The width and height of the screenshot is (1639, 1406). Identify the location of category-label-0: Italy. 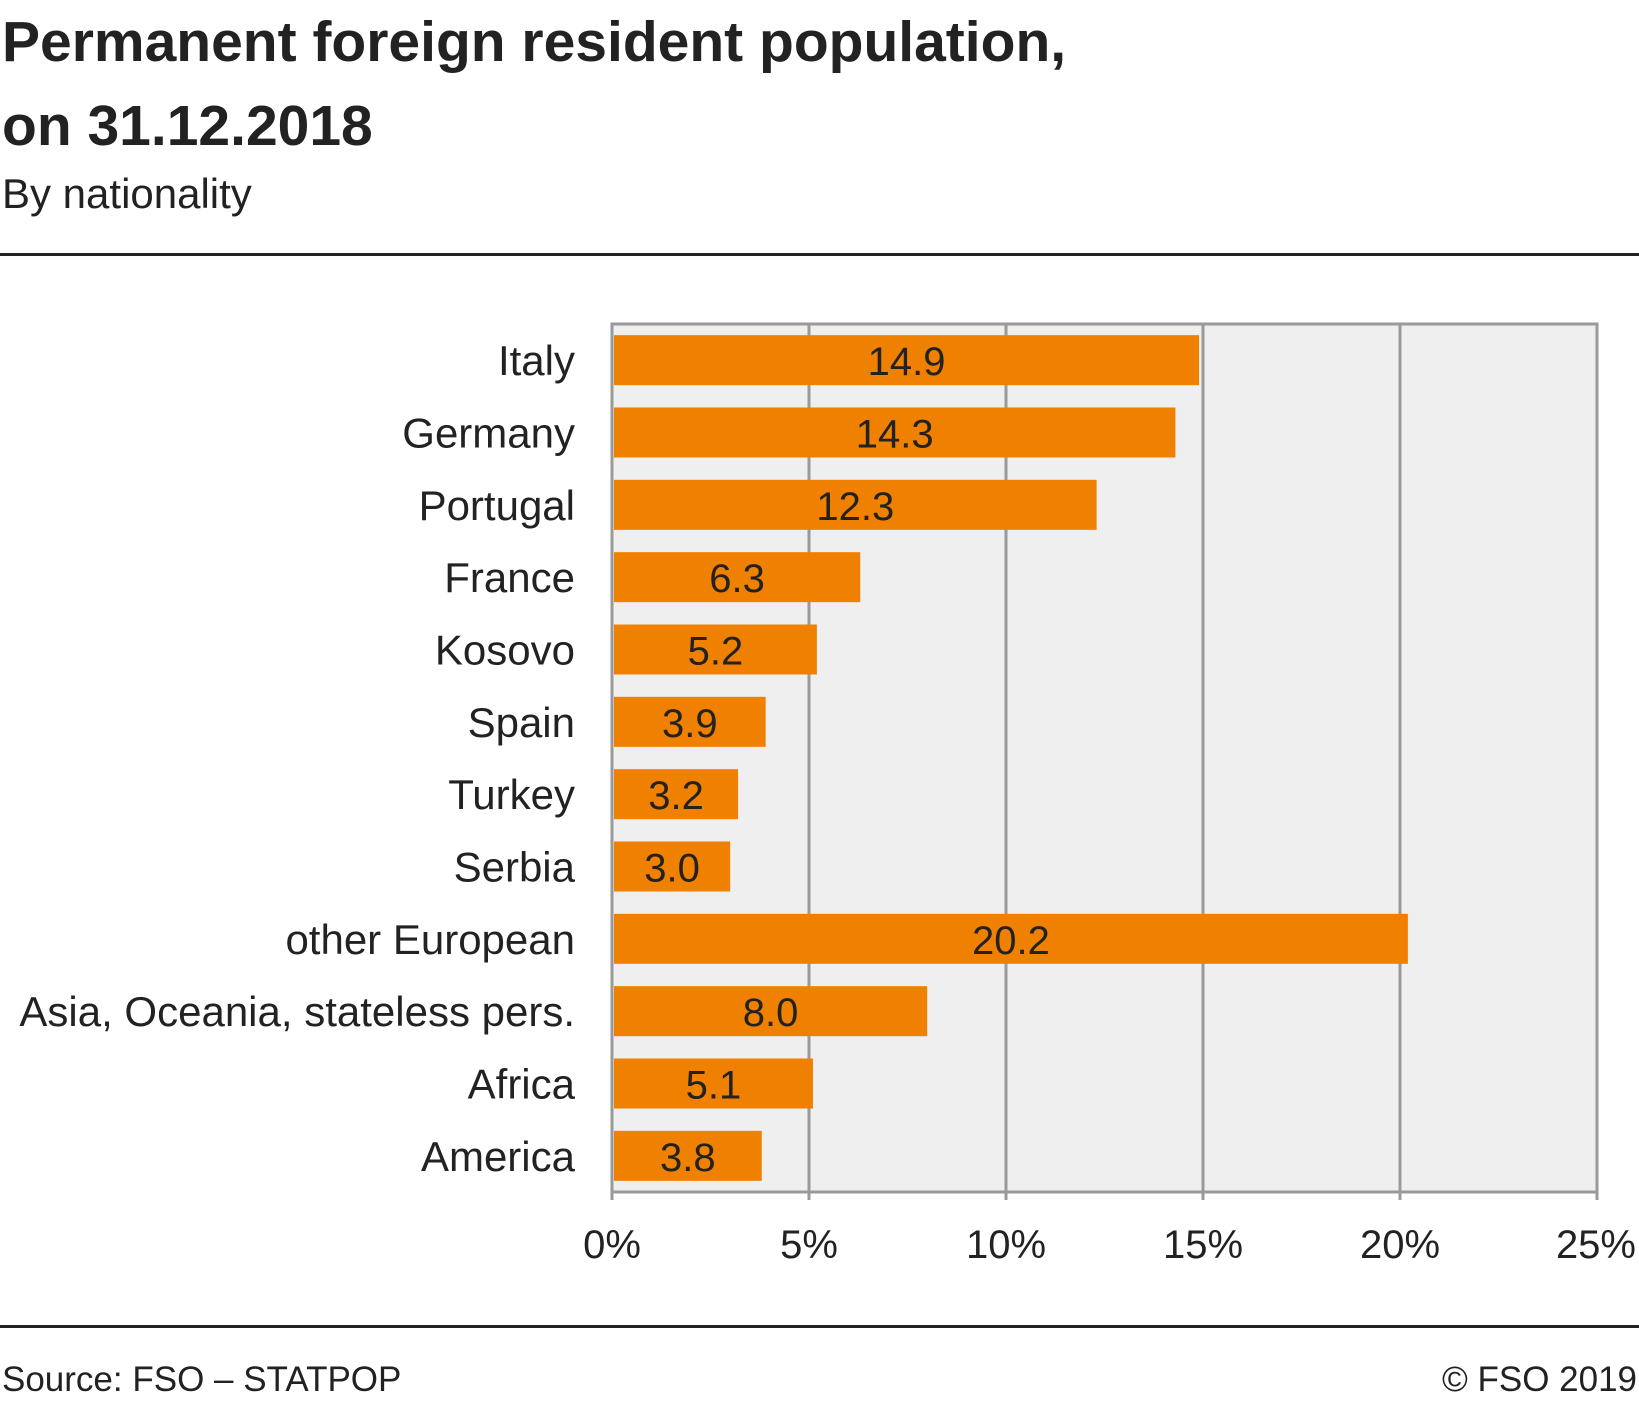
(536, 360).